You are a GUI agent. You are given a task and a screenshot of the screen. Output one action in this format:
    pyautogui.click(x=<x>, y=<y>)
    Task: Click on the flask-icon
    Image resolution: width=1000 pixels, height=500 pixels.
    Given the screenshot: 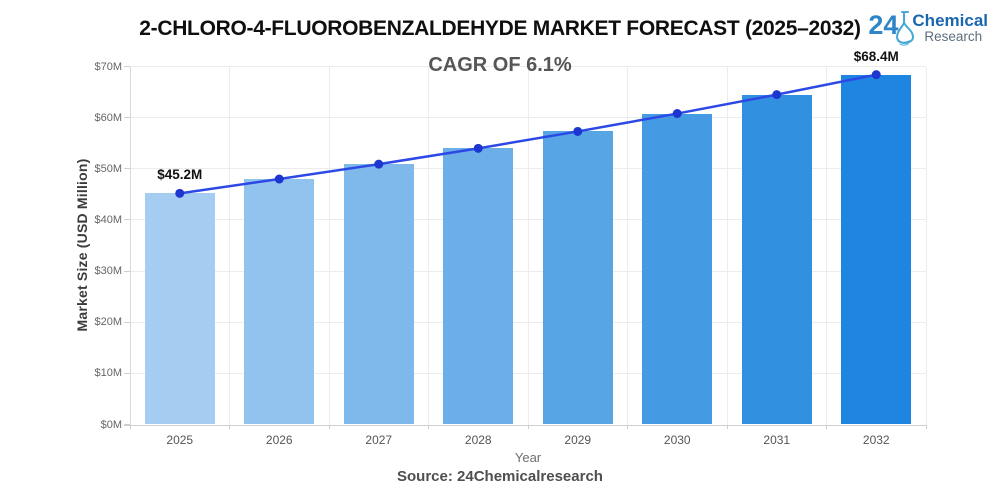 What is the action you would take?
    pyautogui.click(x=904, y=30)
    